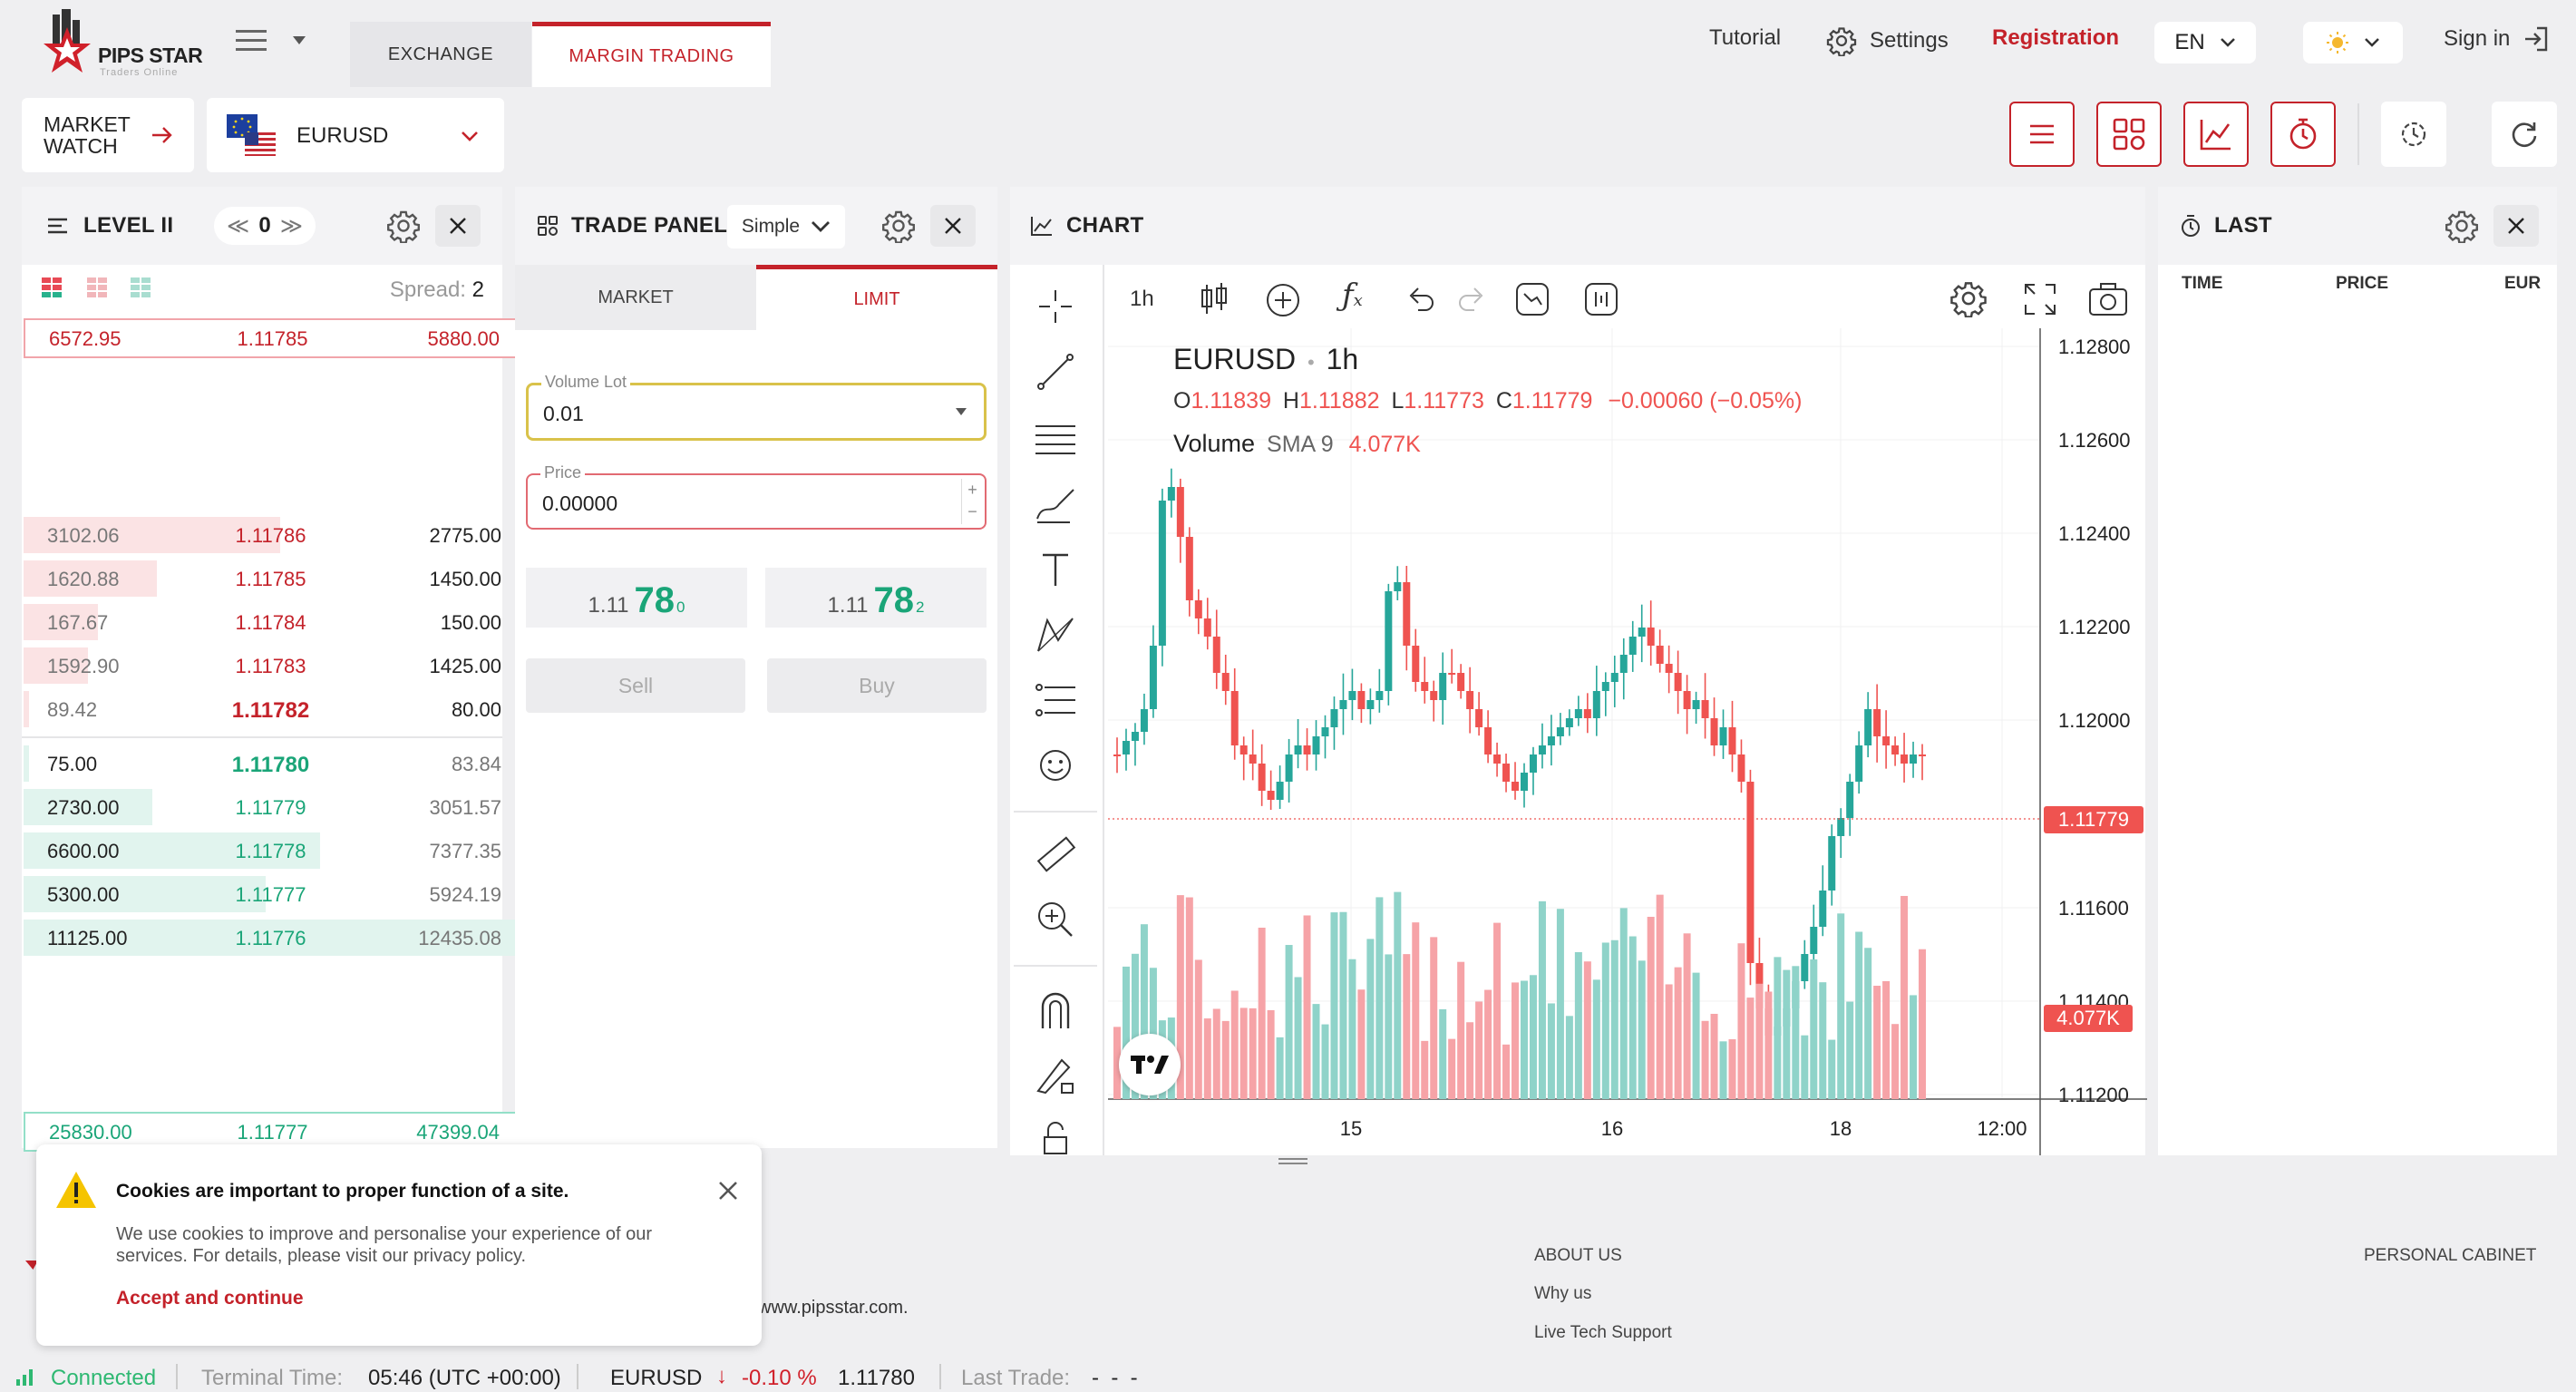 This screenshot has height=1392, width=2576. What do you see at coordinates (271, 622) in the screenshot?
I see `ask-row: 167.67 1.11784 150.00` at bounding box center [271, 622].